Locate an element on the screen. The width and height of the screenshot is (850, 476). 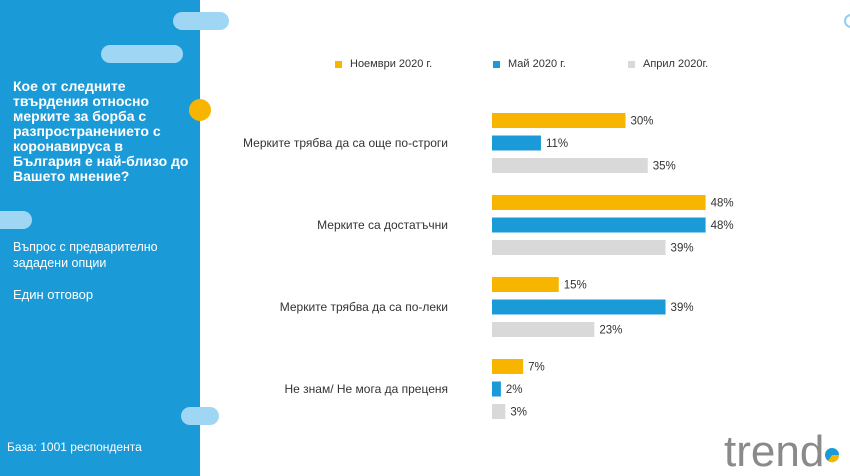
logo-text: trend is located at coordinates (774, 450).